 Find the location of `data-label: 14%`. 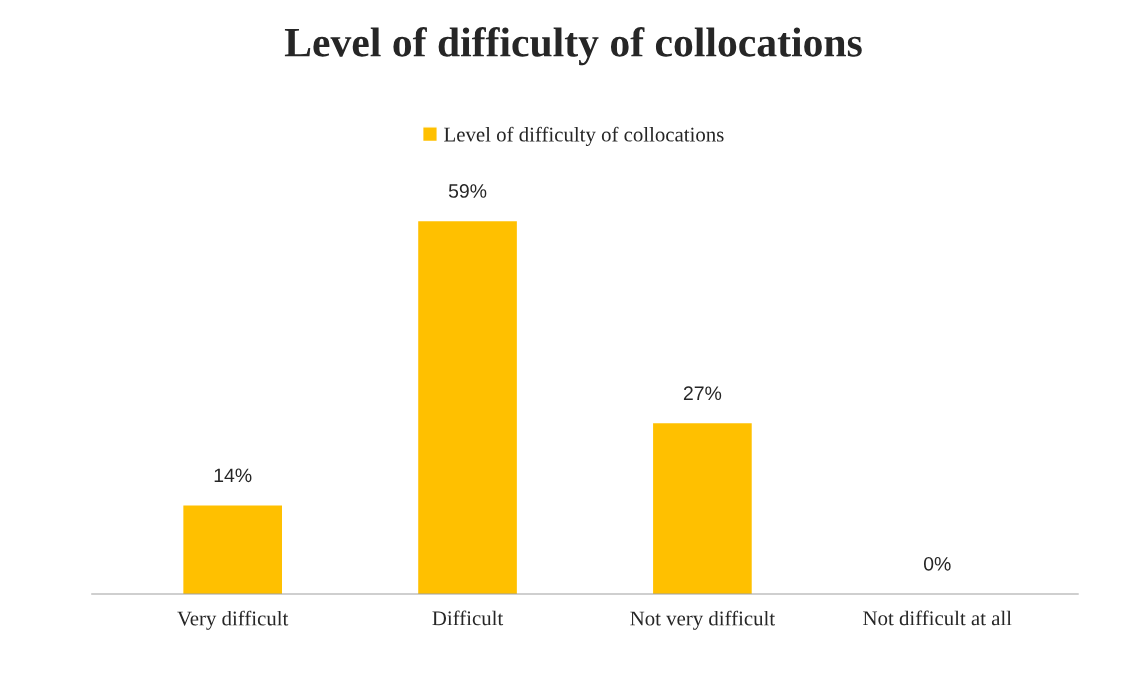

data-label: 14% is located at coordinates (233, 475).